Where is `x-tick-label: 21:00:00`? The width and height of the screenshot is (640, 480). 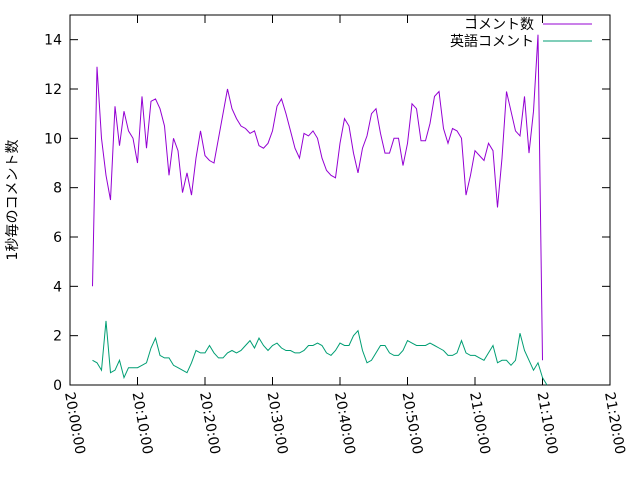 x-tick-label: 21:00:00 is located at coordinates (479, 423).